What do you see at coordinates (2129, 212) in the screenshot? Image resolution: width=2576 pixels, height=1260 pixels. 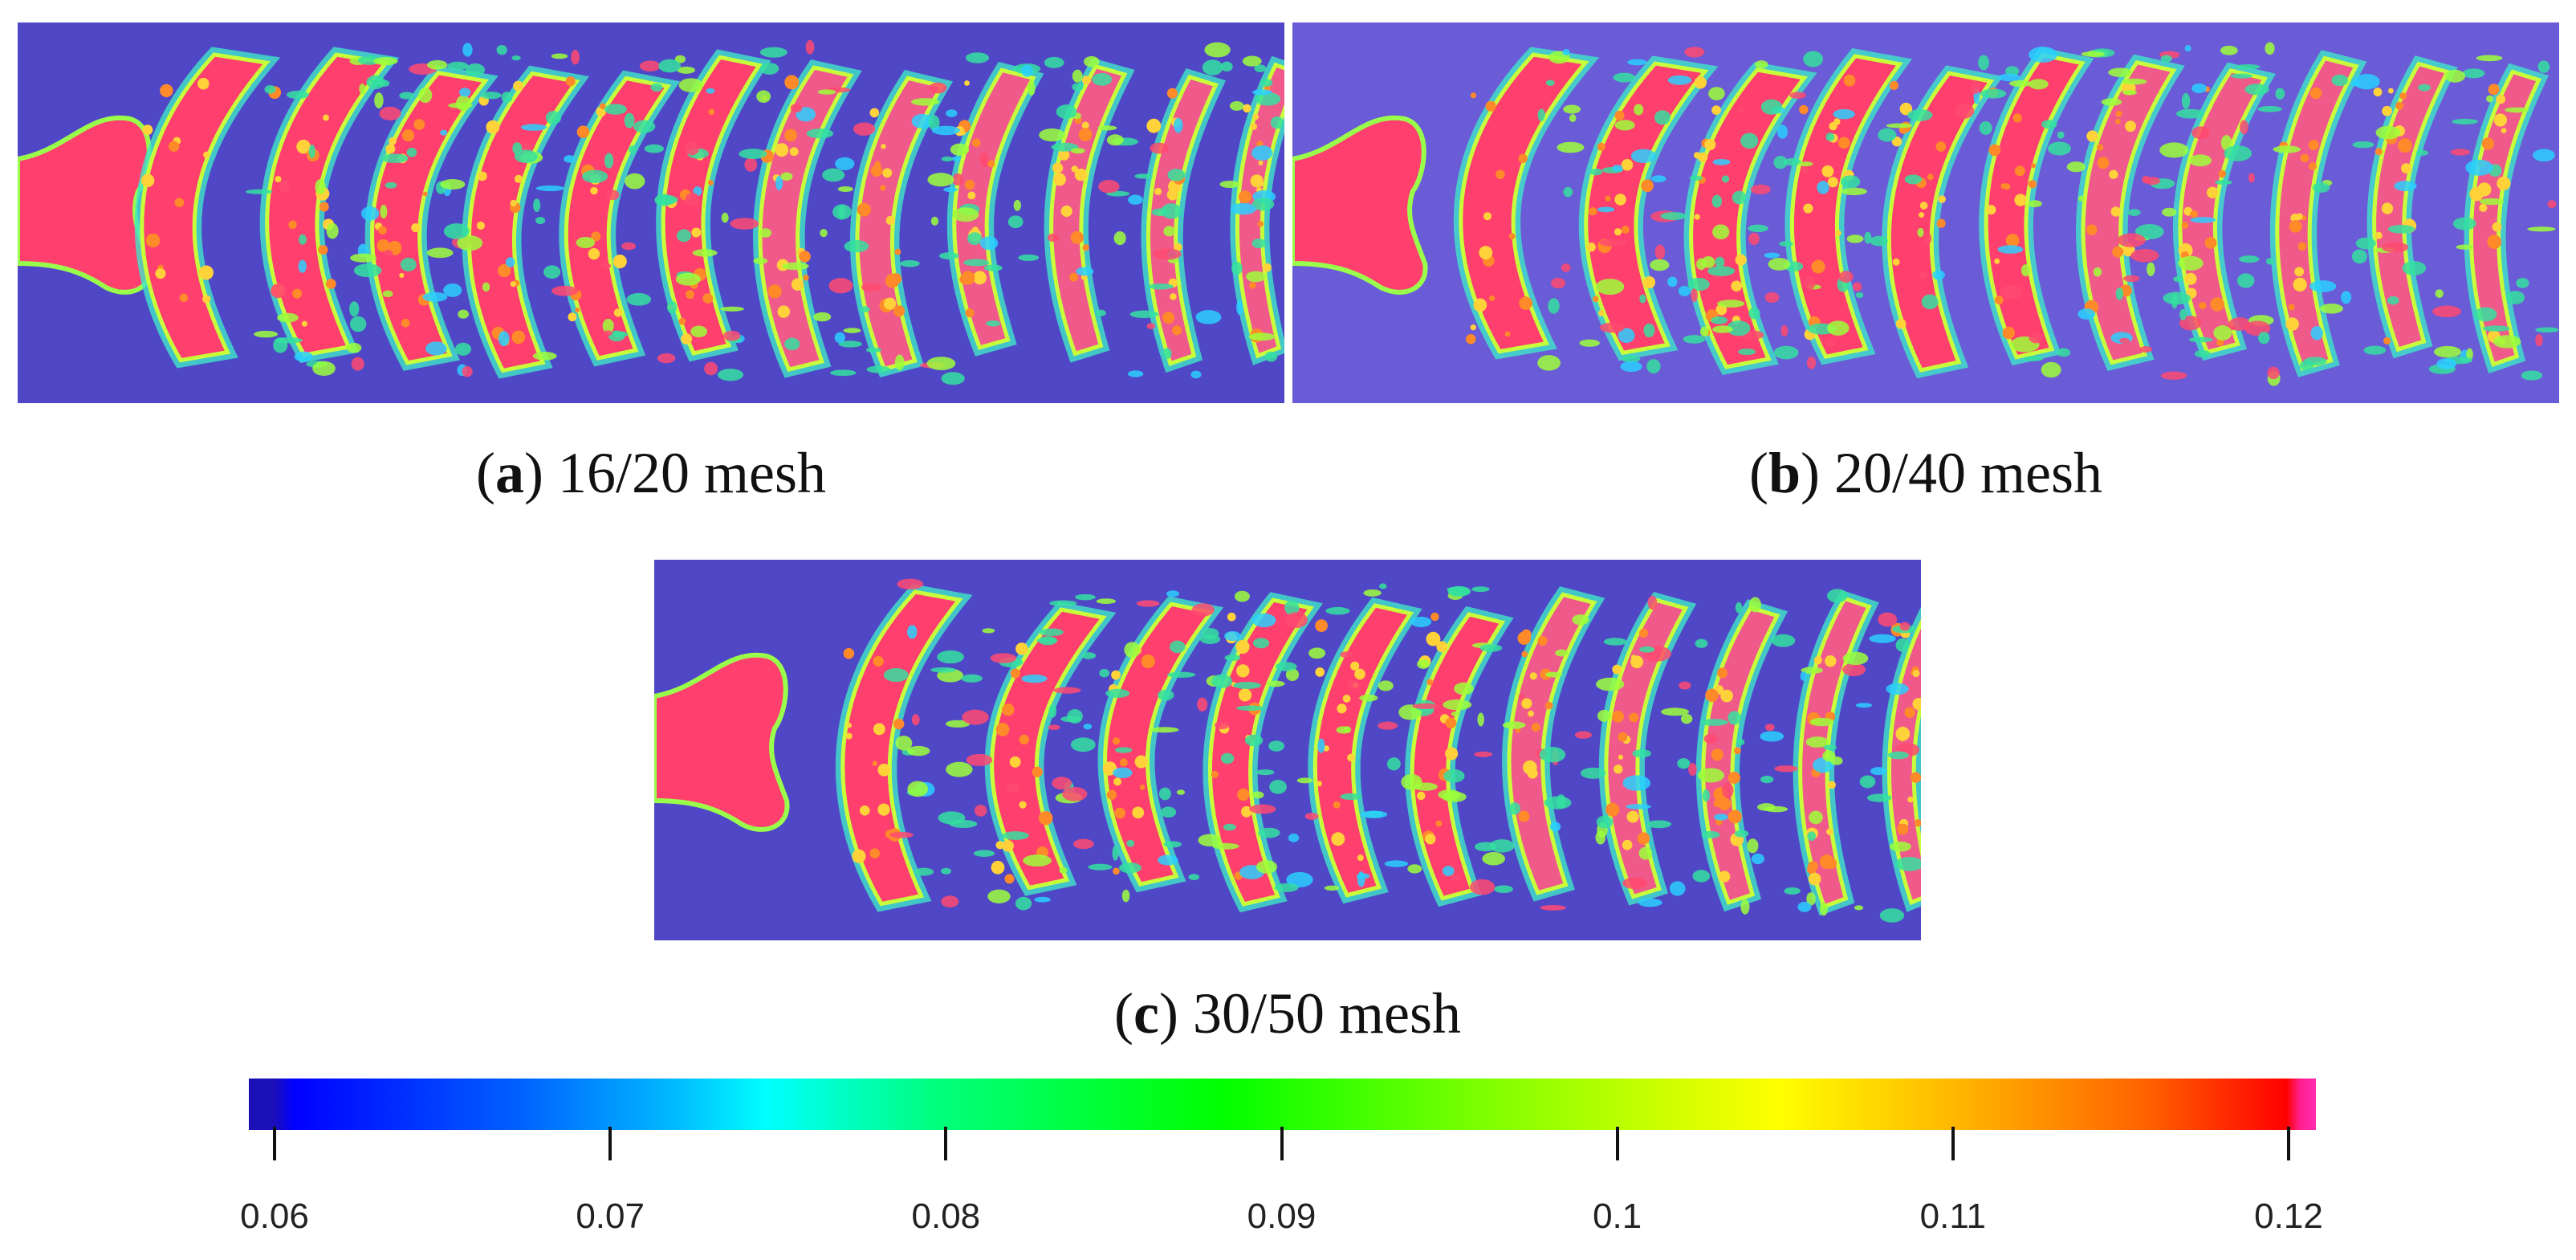 I see `particle-band` at bounding box center [2129, 212].